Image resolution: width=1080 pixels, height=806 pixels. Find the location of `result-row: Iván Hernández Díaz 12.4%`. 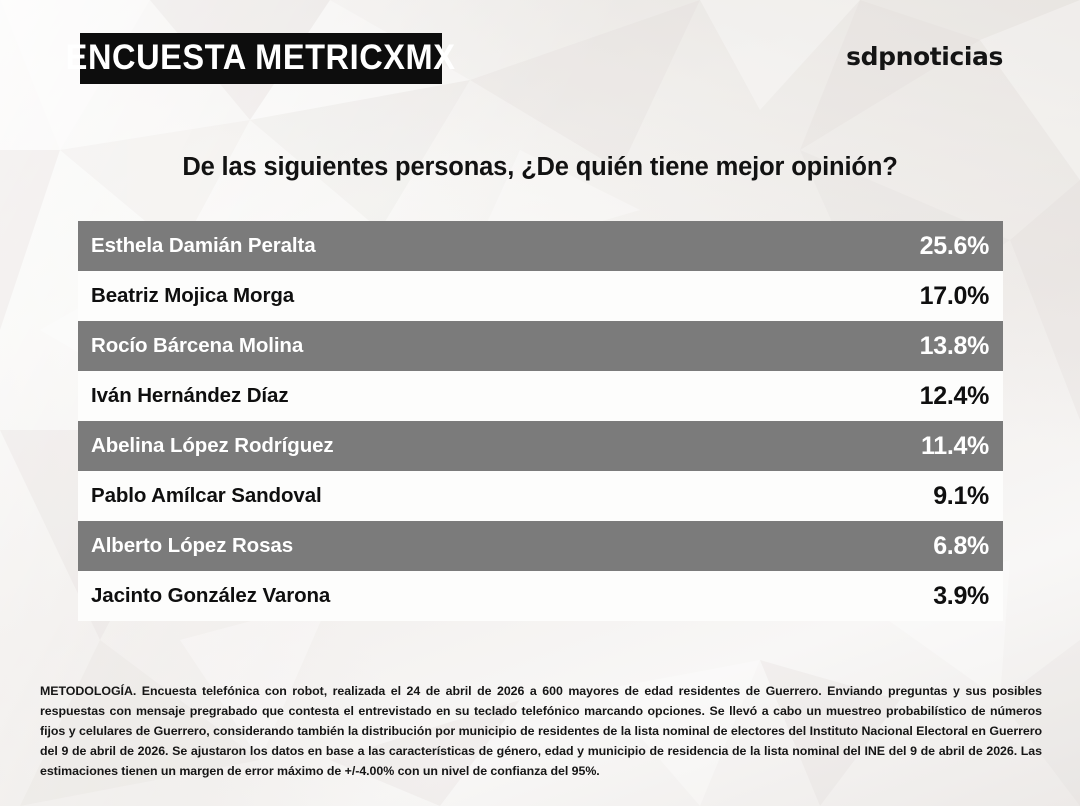

result-row: Iván Hernández Díaz 12.4% is located at coordinates (540, 396).